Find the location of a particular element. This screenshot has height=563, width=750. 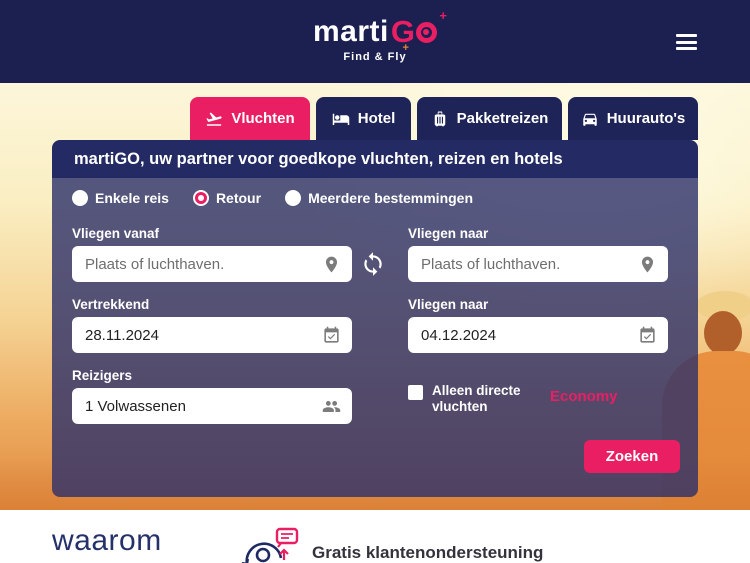

car-icon is located at coordinates (589, 119).